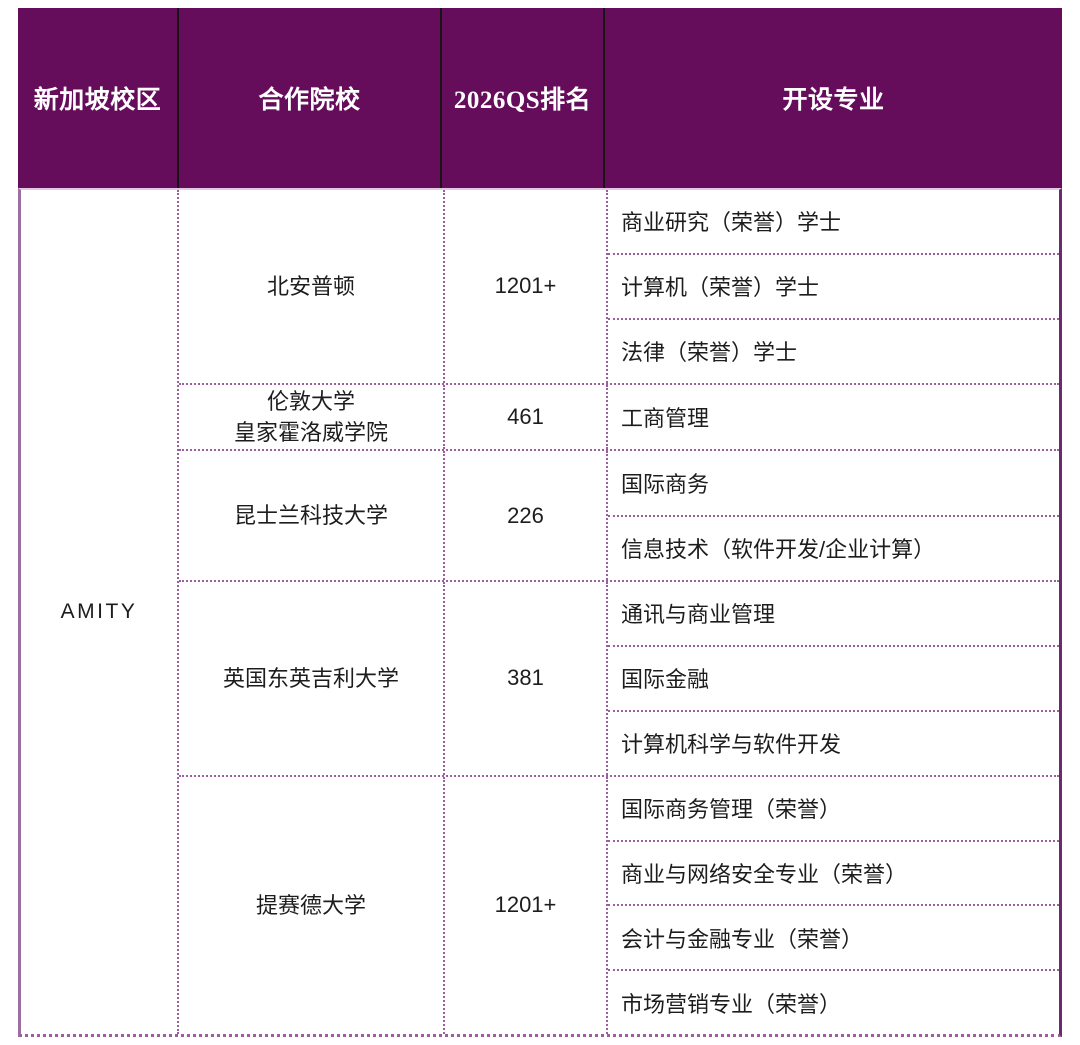  I want to click on major-item: 工商管理, so click(665, 419).